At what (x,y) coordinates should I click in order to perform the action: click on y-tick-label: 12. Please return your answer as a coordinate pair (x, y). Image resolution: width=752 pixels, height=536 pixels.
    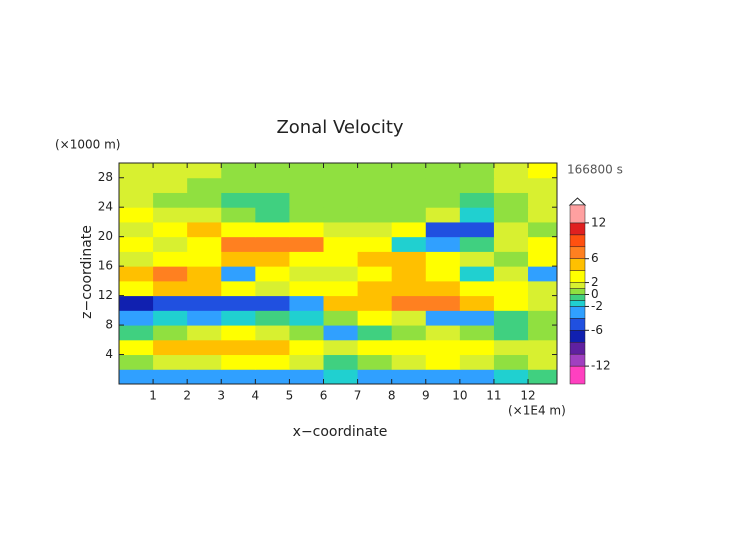
    Looking at the image, I should click on (105, 295).